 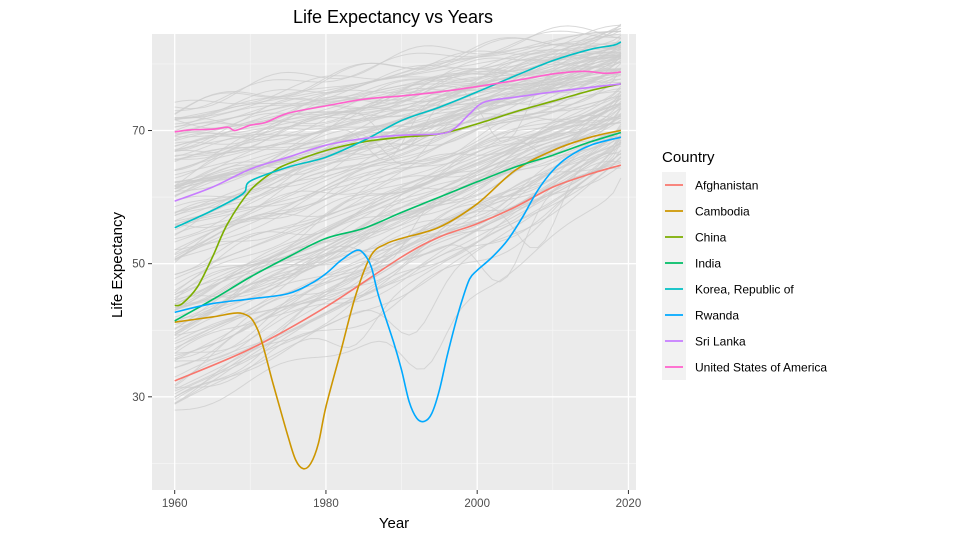 I want to click on y-axis: 30 50 70, so click(x=142, y=265).